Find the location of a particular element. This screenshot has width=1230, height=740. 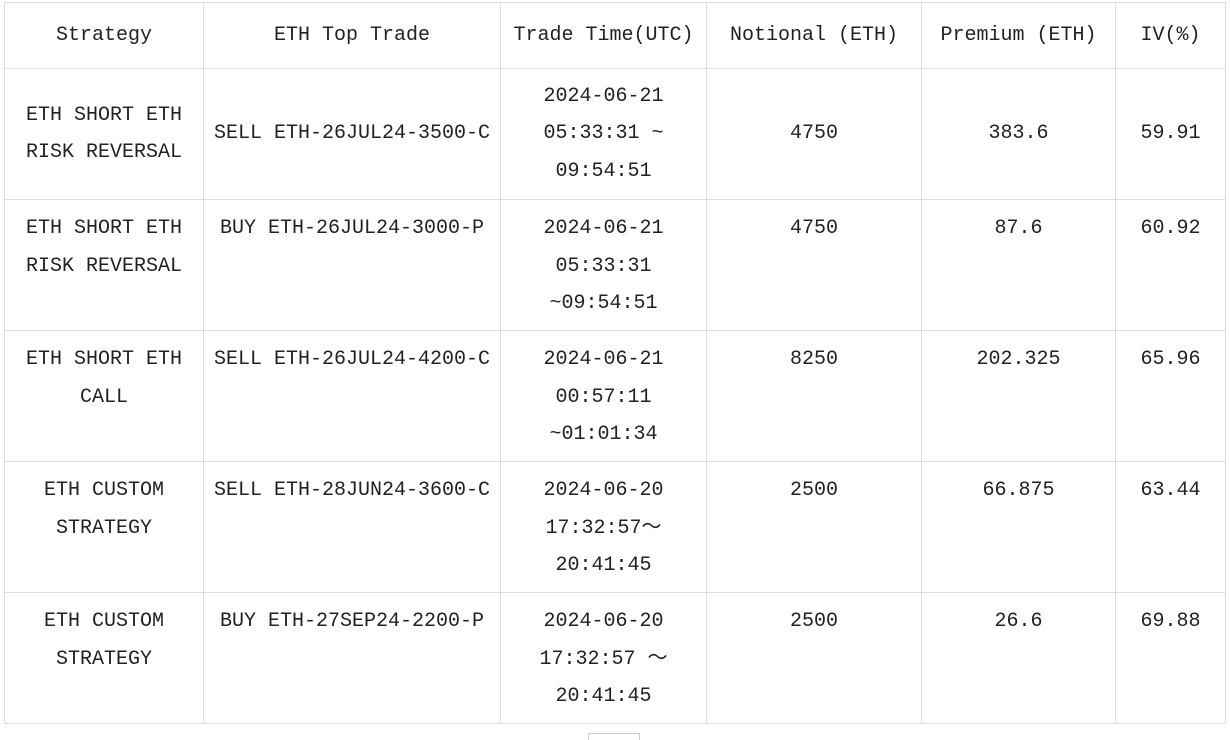

cell-iv: 63.44 is located at coordinates (1170, 527).